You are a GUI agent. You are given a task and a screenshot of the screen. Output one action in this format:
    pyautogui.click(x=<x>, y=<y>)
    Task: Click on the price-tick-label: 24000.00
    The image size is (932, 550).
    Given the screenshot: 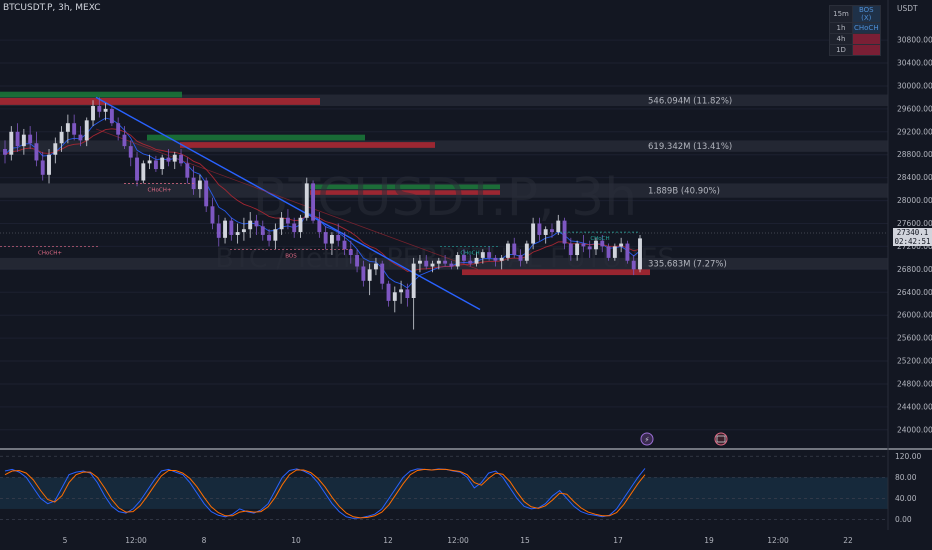 What is the action you would take?
    pyautogui.click(x=914, y=429)
    